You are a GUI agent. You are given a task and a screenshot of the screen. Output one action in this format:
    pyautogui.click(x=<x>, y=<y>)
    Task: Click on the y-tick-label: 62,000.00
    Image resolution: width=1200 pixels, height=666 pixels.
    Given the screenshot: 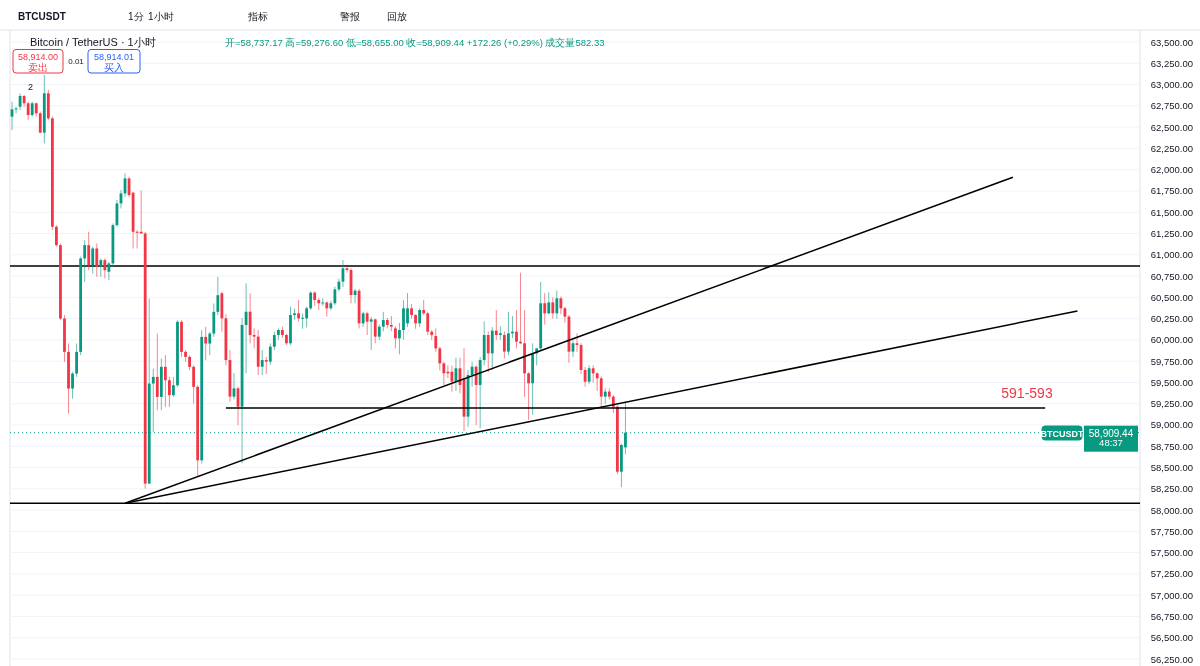 What is the action you would take?
    pyautogui.click(x=1171, y=170)
    